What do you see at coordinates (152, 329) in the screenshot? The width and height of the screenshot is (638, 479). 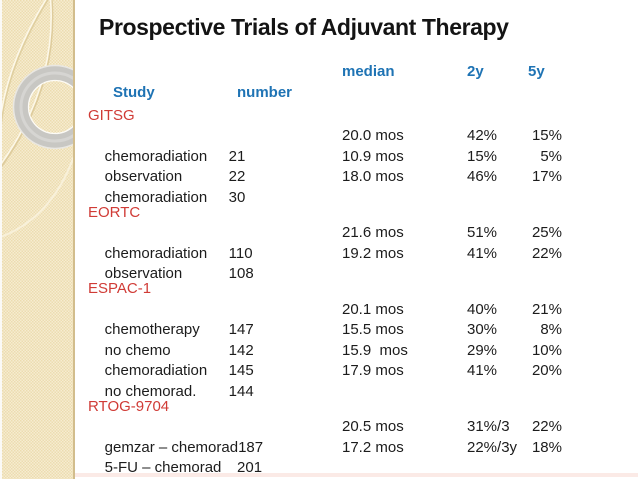 I see `cell-arm-label: chemotherapy` at bounding box center [152, 329].